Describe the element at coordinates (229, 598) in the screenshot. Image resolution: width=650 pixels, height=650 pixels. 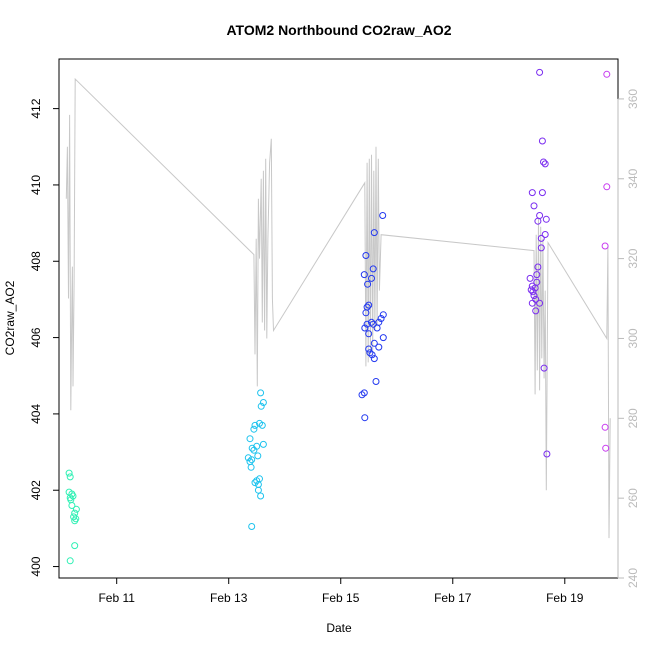
I see `x-tick-label: Feb 13` at that location.